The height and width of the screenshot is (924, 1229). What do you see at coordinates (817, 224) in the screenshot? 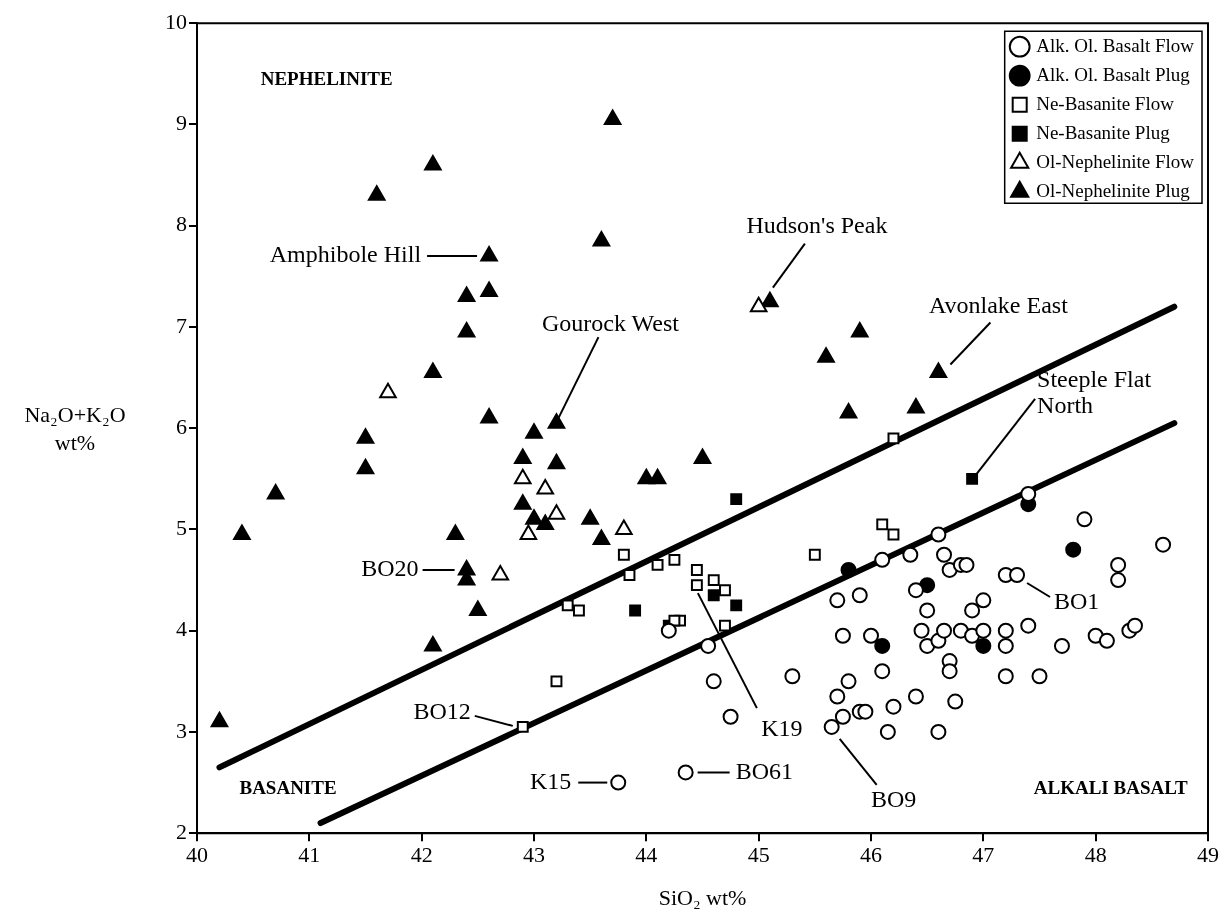
I see `annotation: Hudson's Peak` at bounding box center [817, 224].